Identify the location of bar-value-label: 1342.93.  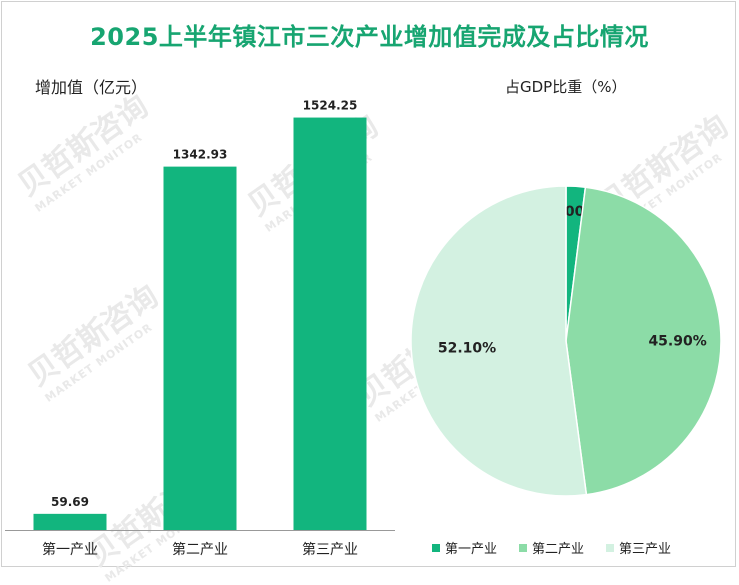
(200, 155).